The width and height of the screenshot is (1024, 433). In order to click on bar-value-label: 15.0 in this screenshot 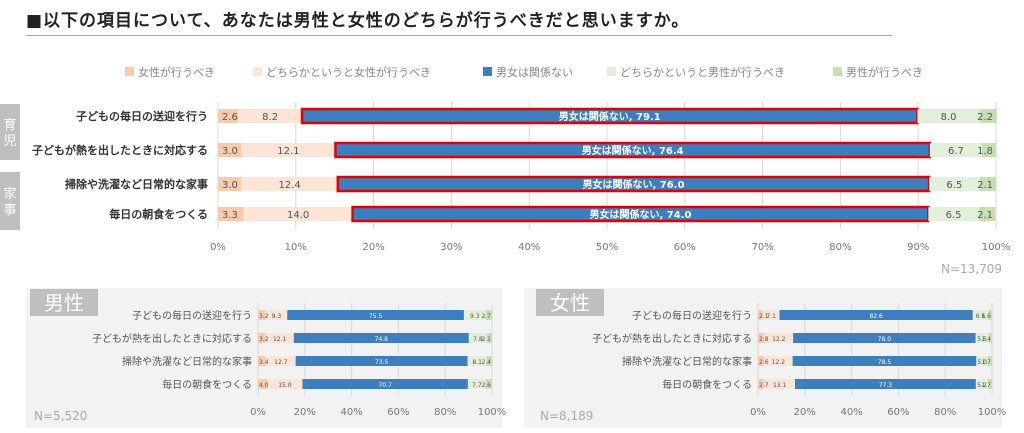, I will do `click(285, 385)`.